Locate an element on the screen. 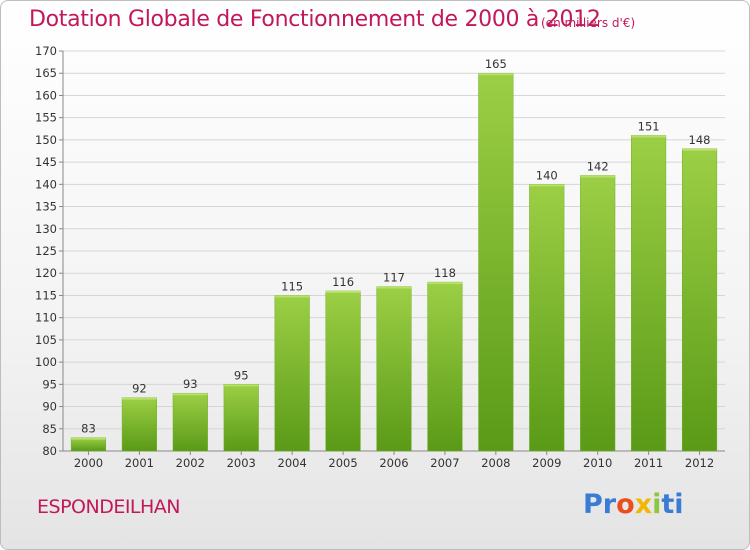  y-tick-label: 110 is located at coordinates (46, 318).